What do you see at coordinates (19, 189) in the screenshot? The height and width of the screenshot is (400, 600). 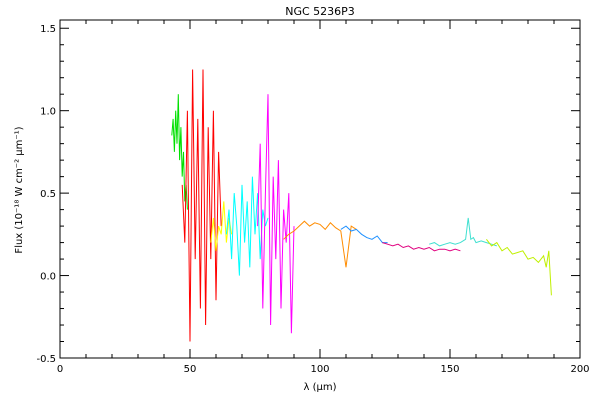 I see `y-axis-title: Flux (10⁻¹⁸ W cm⁻² μm⁻¹)` at bounding box center [19, 189].